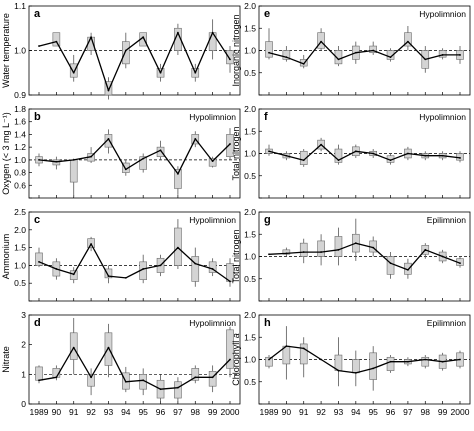 This screenshot has width=474, height=431. Describe the element at coordinates (6, 153) in the screenshot. I see `y-axis-label: Oxygen (< 3 mg L⁻¹)` at that location.